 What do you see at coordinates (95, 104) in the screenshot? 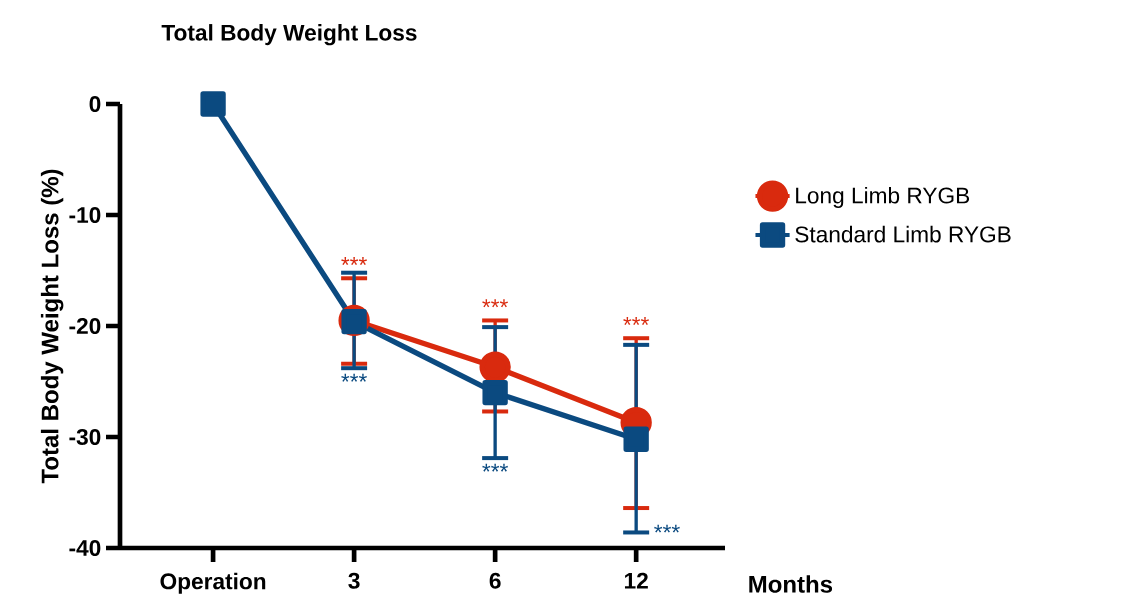
I see `y-tick-label: 0` at bounding box center [95, 104].